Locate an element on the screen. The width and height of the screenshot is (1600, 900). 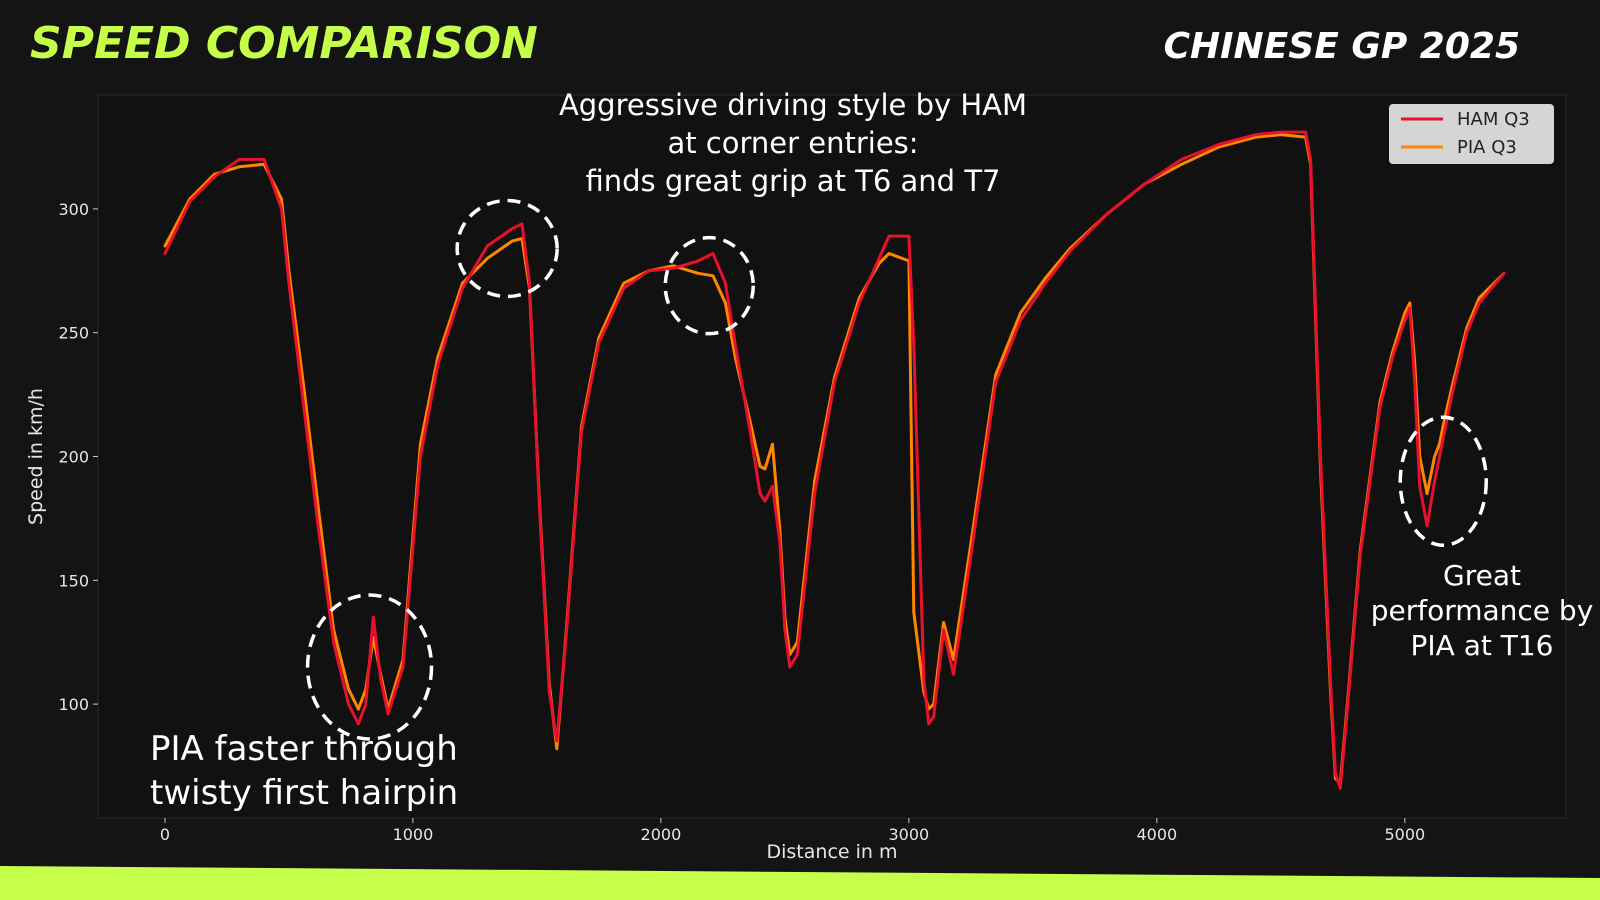
x-axis: 0 1000 2000 3000 4000 5000 is located at coordinates (792, 831).